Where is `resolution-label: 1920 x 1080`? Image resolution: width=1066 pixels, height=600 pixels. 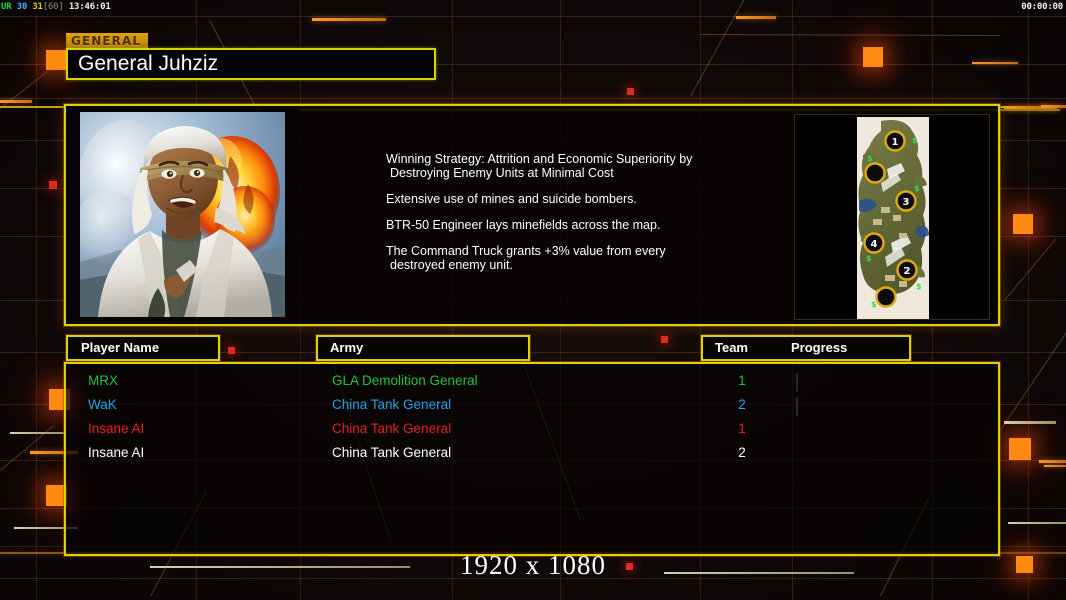
resolution-label: 1920 x 1080 is located at coordinates (533, 565).